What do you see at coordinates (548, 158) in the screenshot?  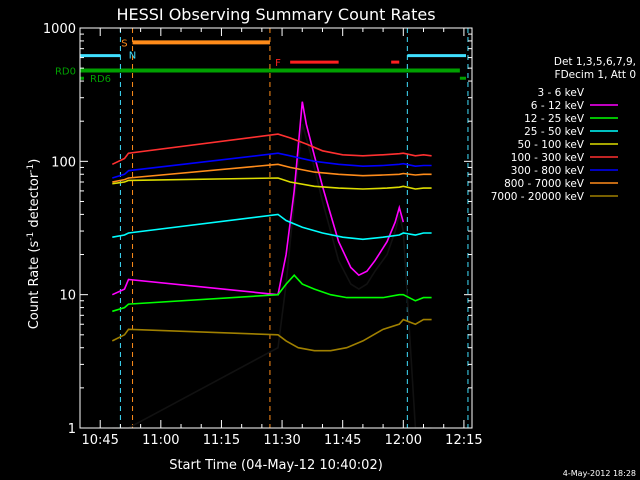 I see `legend-label: 100 - 300 keV` at bounding box center [548, 158].